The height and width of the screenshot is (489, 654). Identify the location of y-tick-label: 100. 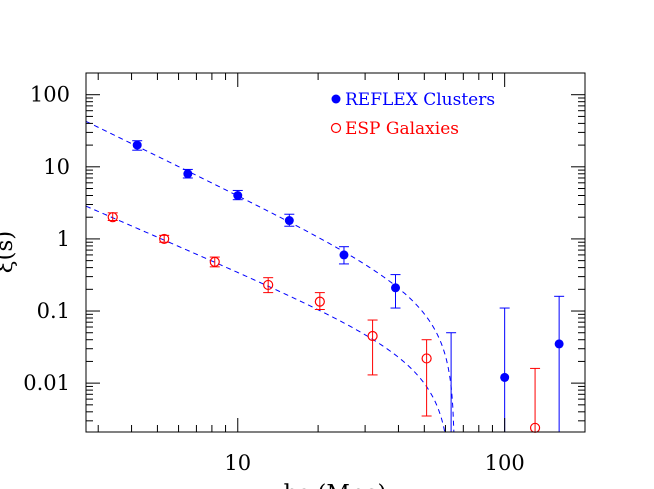
(50, 95).